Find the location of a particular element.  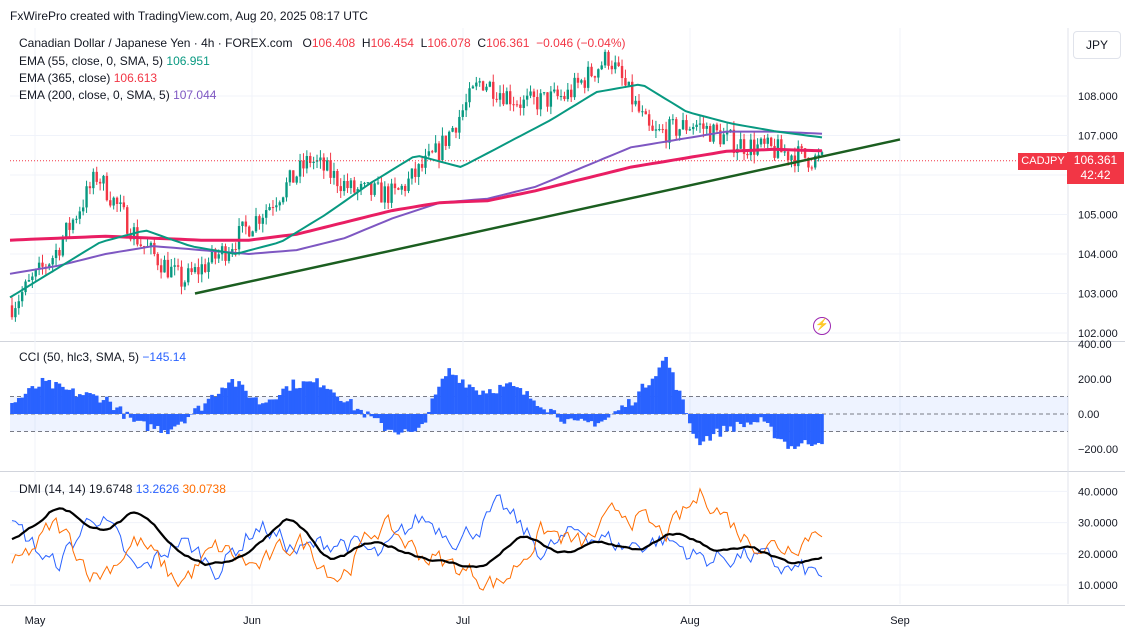

currency-button: JPY is located at coordinates (1097, 45).